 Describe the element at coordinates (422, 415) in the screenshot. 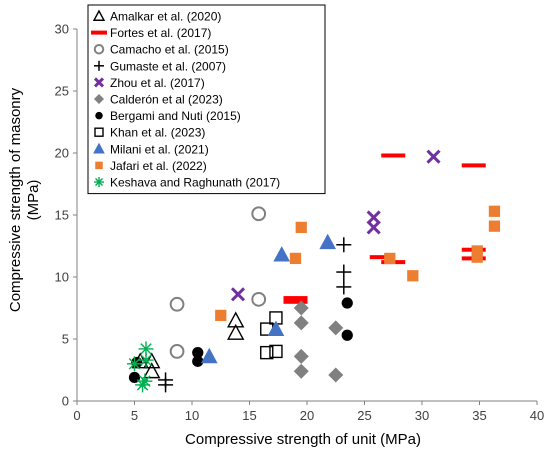

I see `x-tick-label: 30` at that location.